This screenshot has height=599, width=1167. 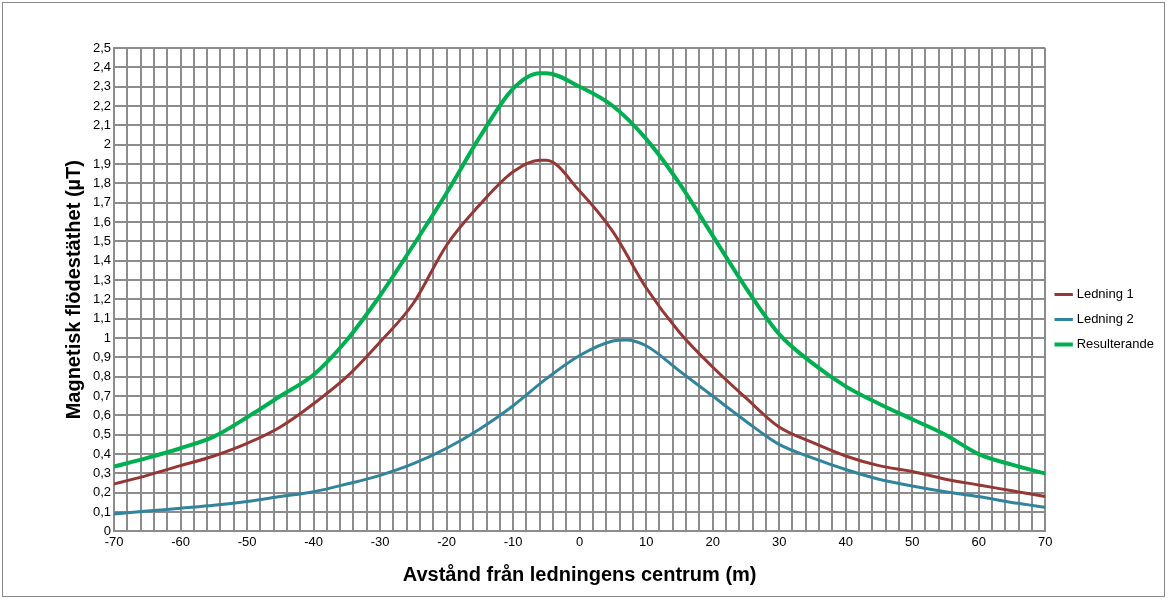 I want to click on x-tick-label: 10, so click(x=646, y=541).